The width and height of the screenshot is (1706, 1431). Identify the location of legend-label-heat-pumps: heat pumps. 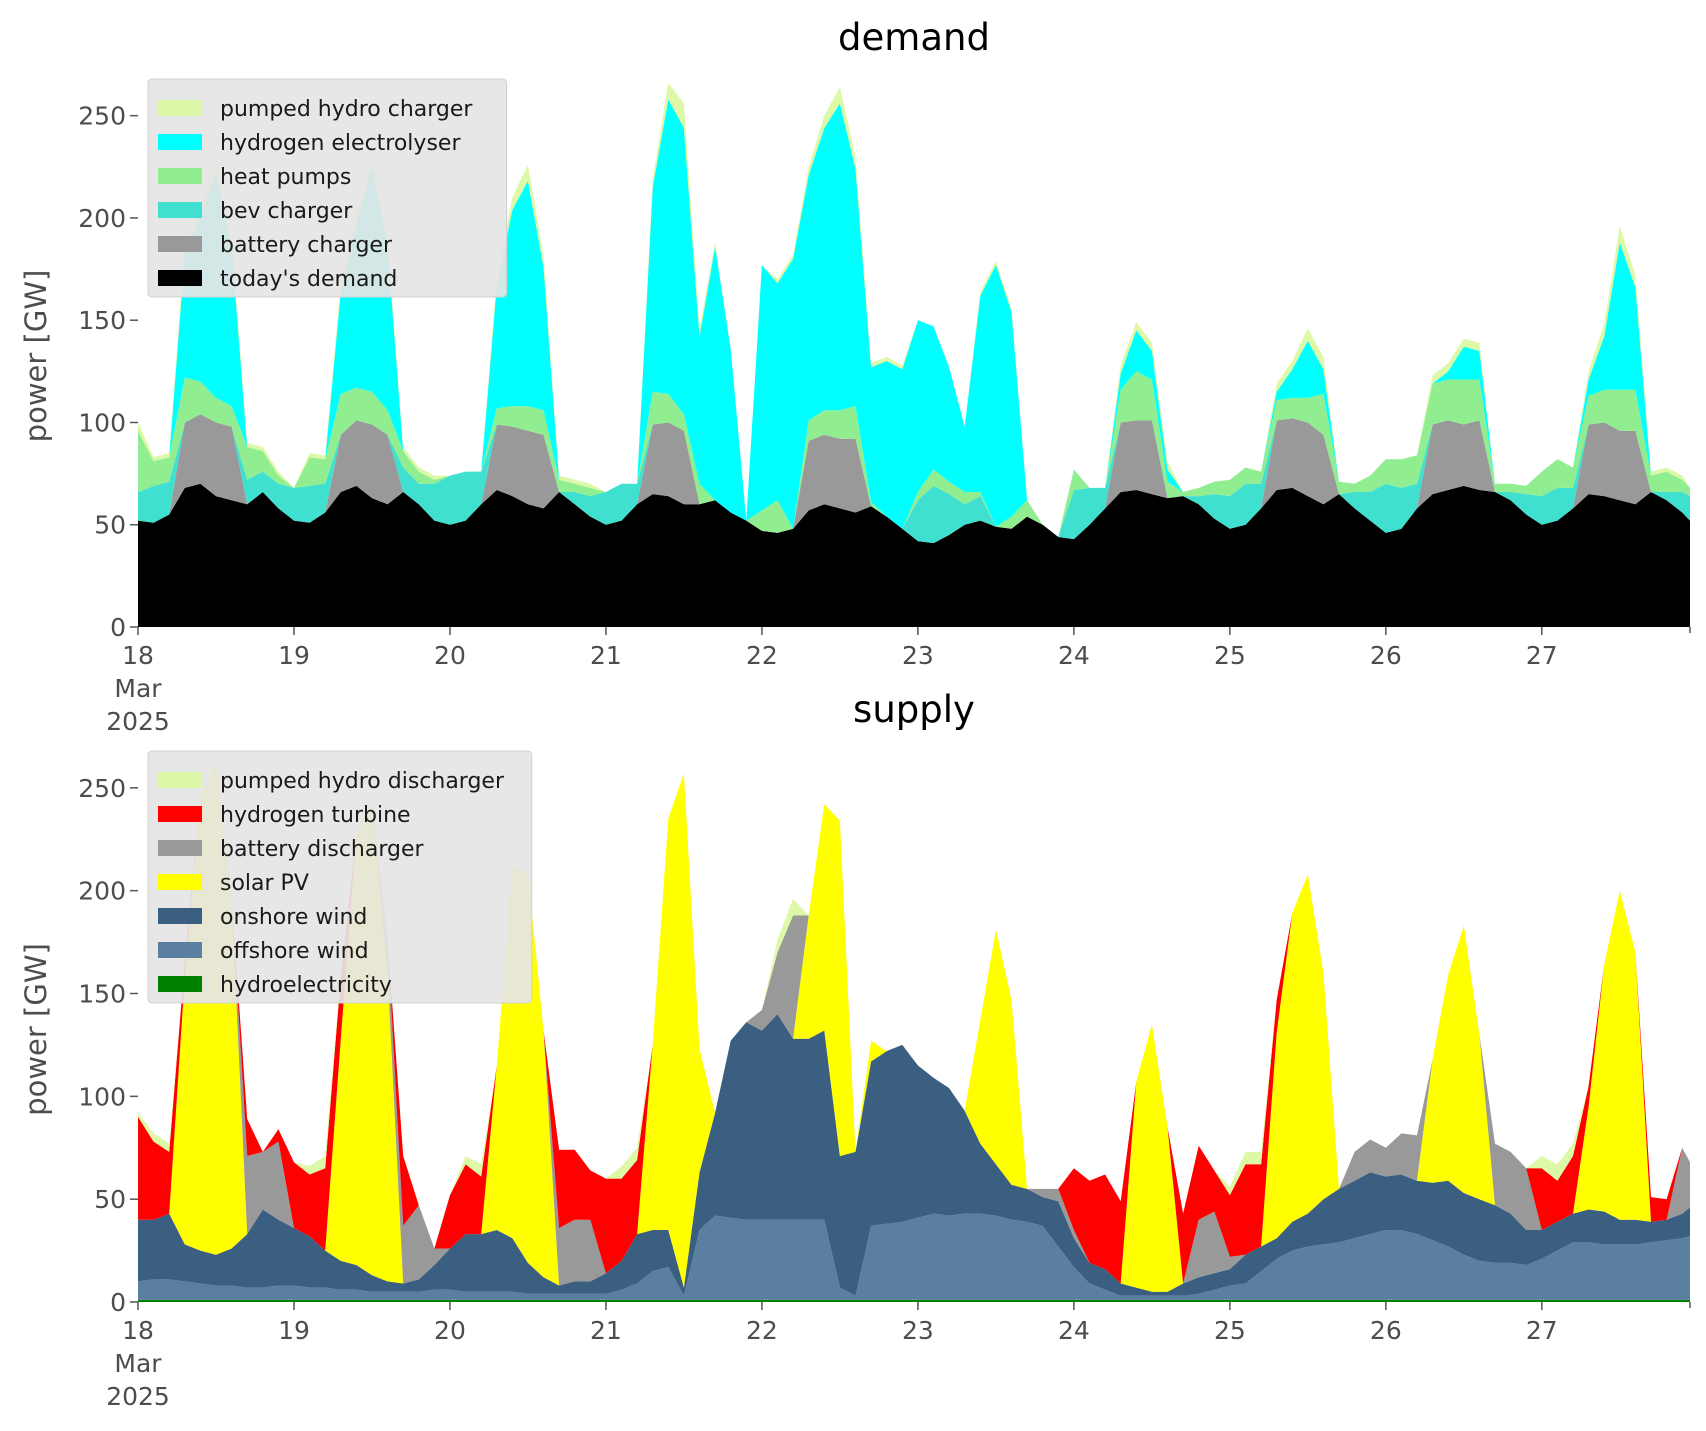
(285, 177).